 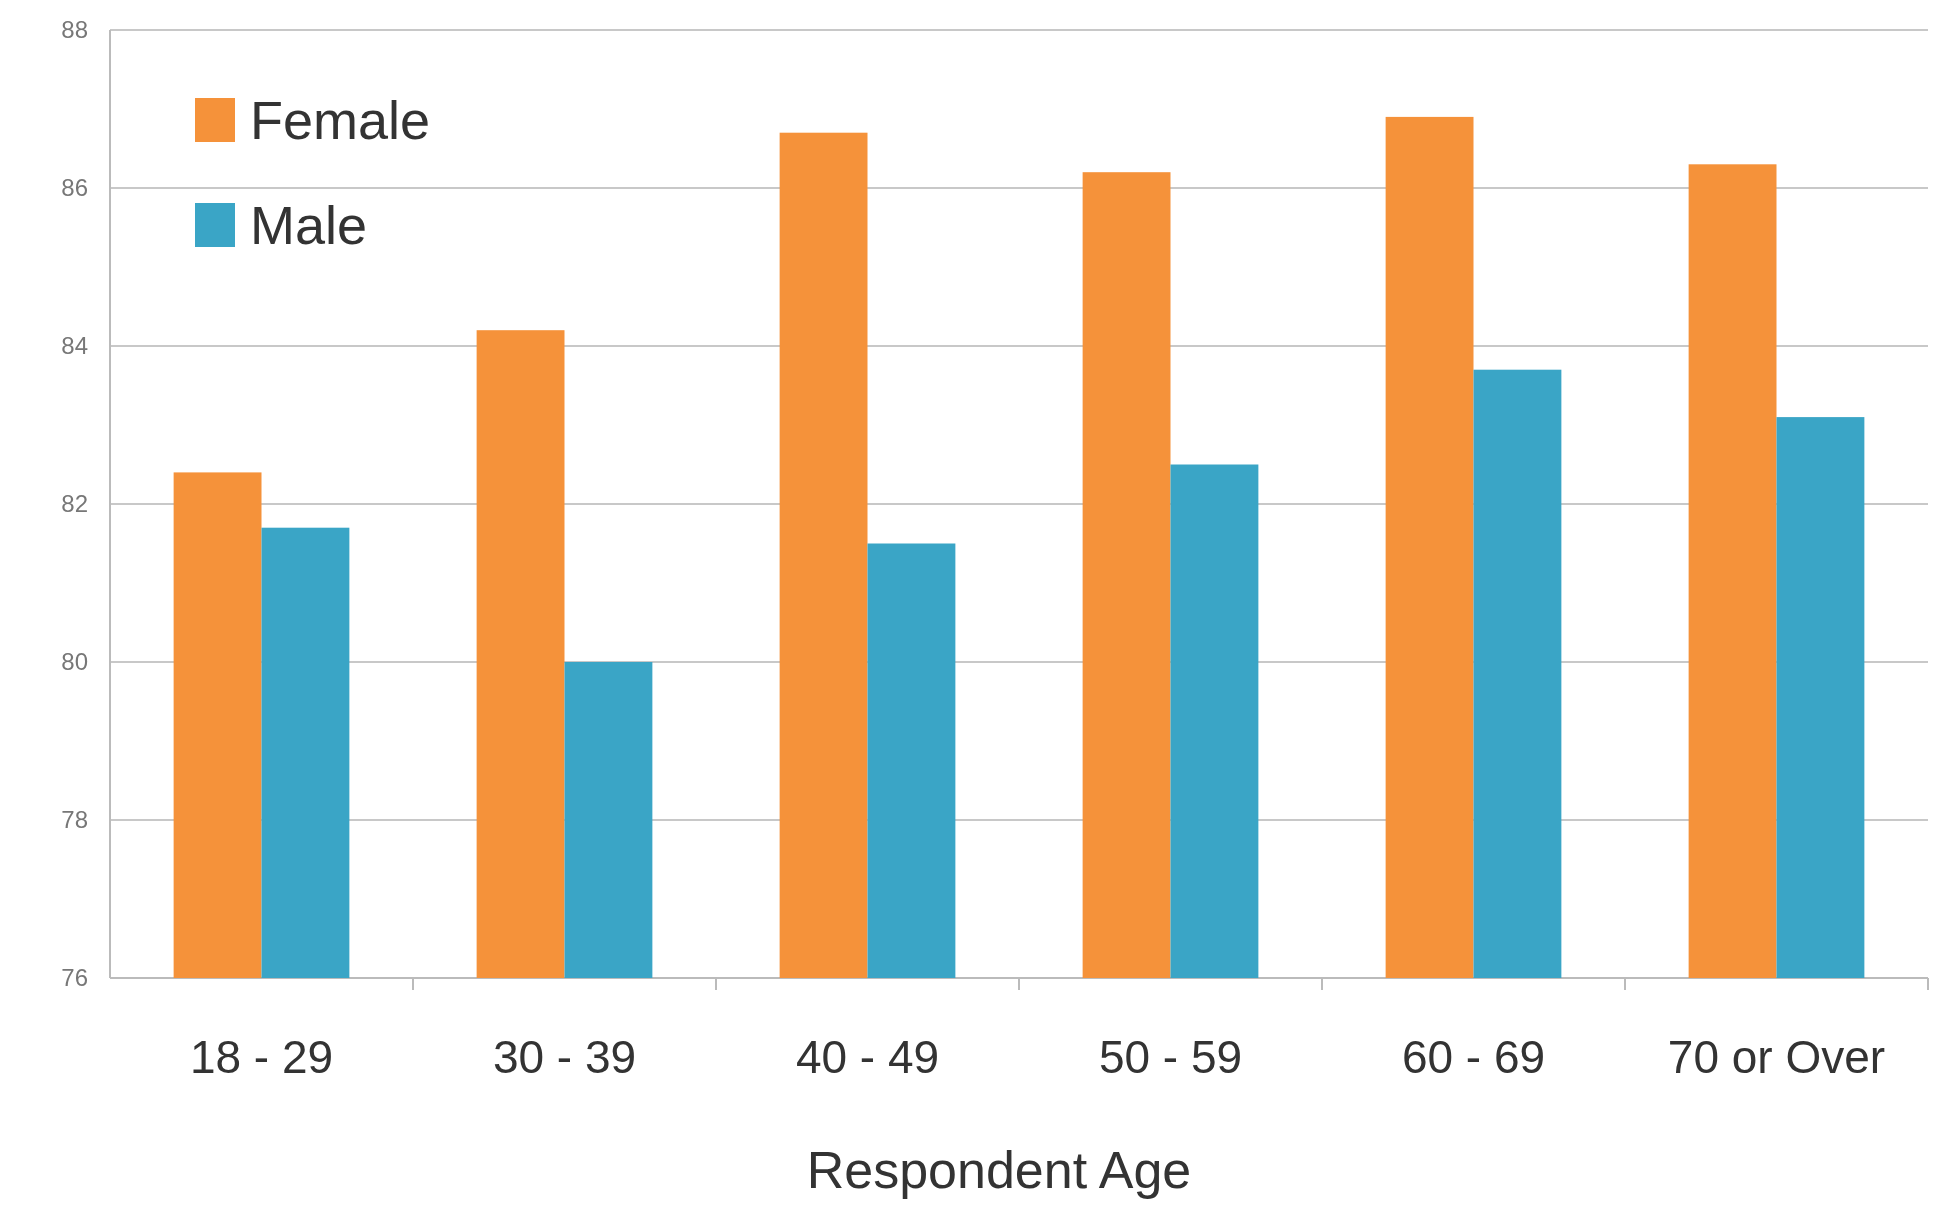 What do you see at coordinates (74, 662) in the screenshot?
I see `y-tick-label: 80` at bounding box center [74, 662].